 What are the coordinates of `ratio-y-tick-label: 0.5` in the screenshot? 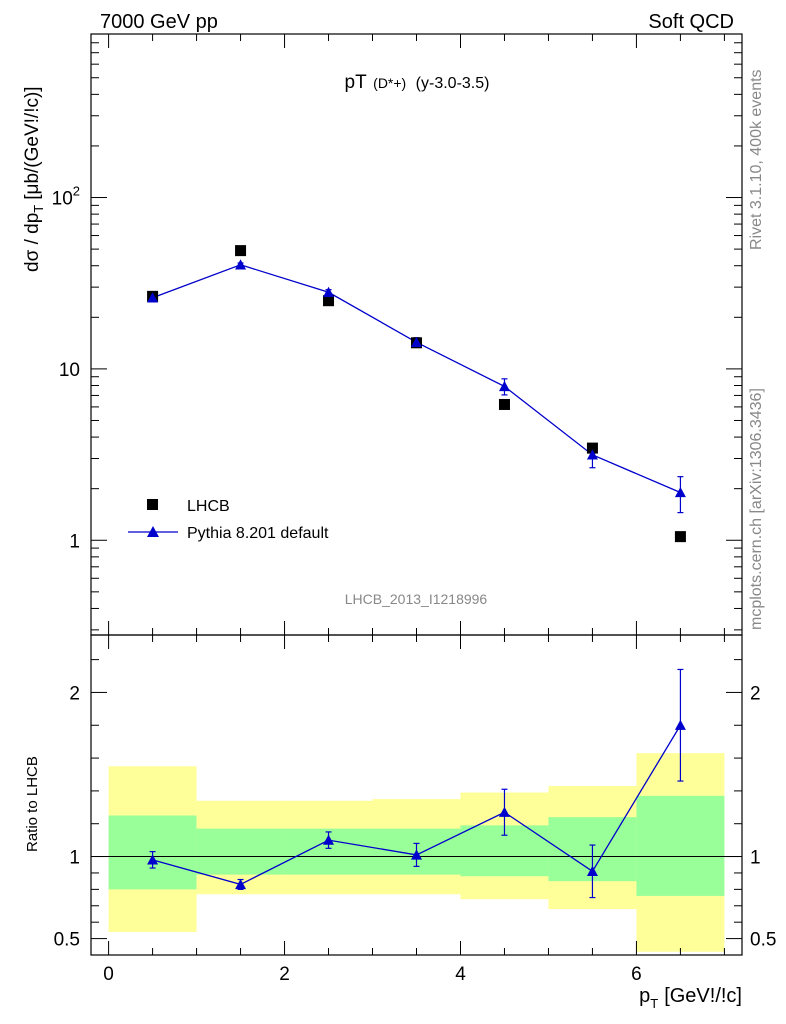 It's located at (67, 940).